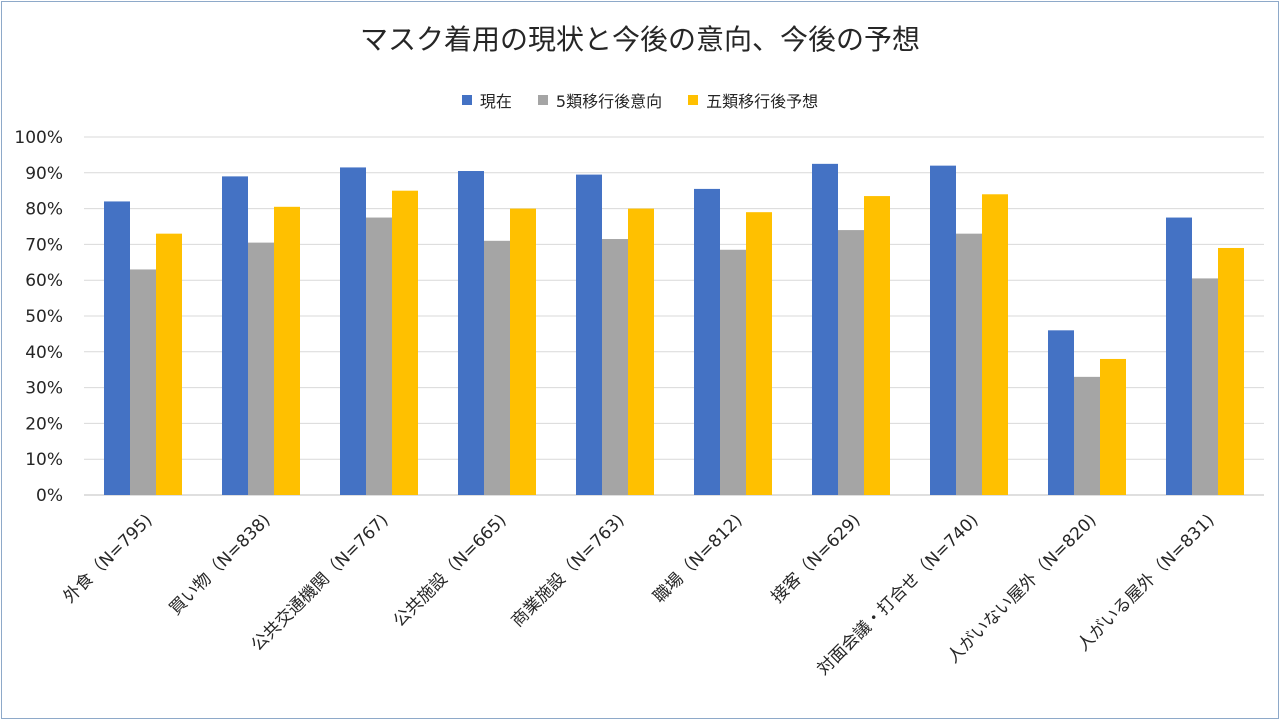  I want to click on y-tick-label-2: 20%, so click(44, 424).